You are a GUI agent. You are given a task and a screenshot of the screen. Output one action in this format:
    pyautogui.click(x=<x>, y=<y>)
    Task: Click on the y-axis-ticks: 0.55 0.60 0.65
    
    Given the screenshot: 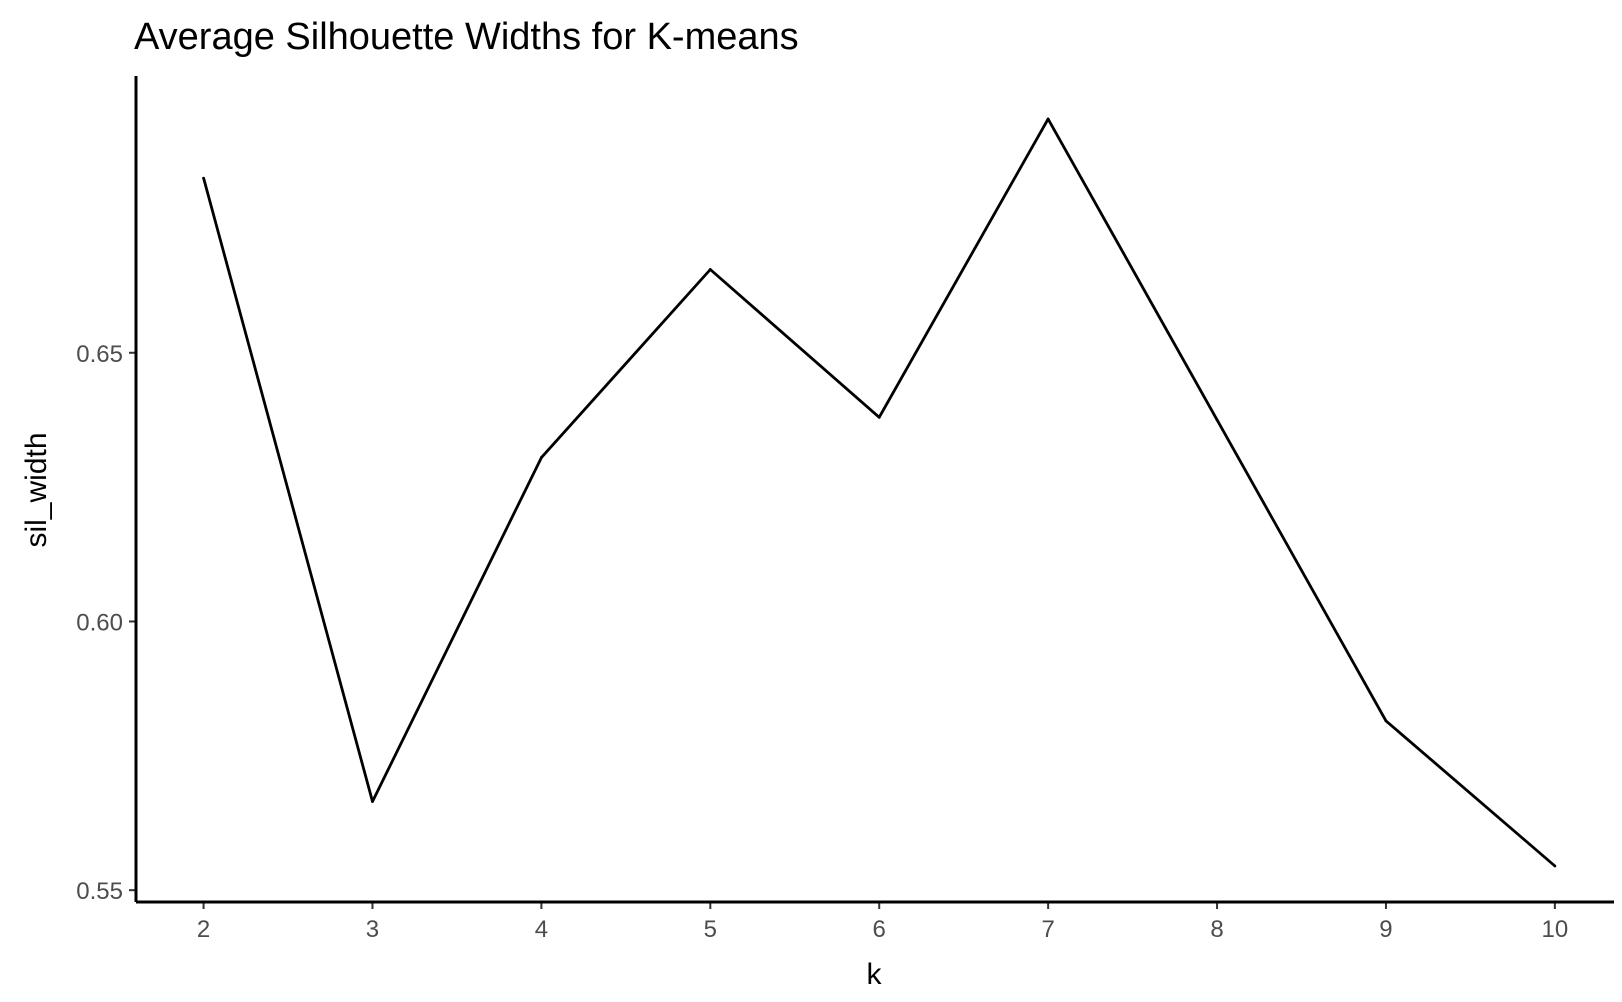 What is the action you would take?
    pyautogui.click(x=106, y=623)
    